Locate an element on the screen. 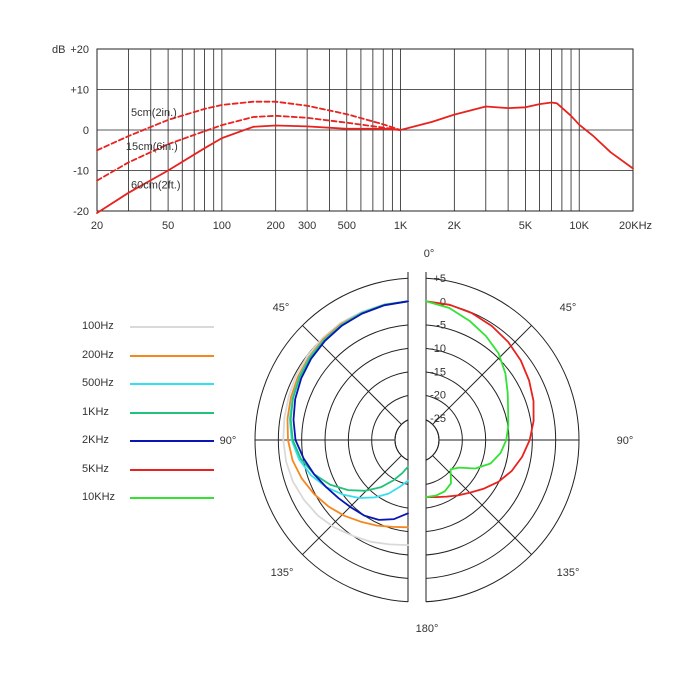 This screenshot has width=700, height=700. legend-item: 5KHz is located at coordinates (157, 473).